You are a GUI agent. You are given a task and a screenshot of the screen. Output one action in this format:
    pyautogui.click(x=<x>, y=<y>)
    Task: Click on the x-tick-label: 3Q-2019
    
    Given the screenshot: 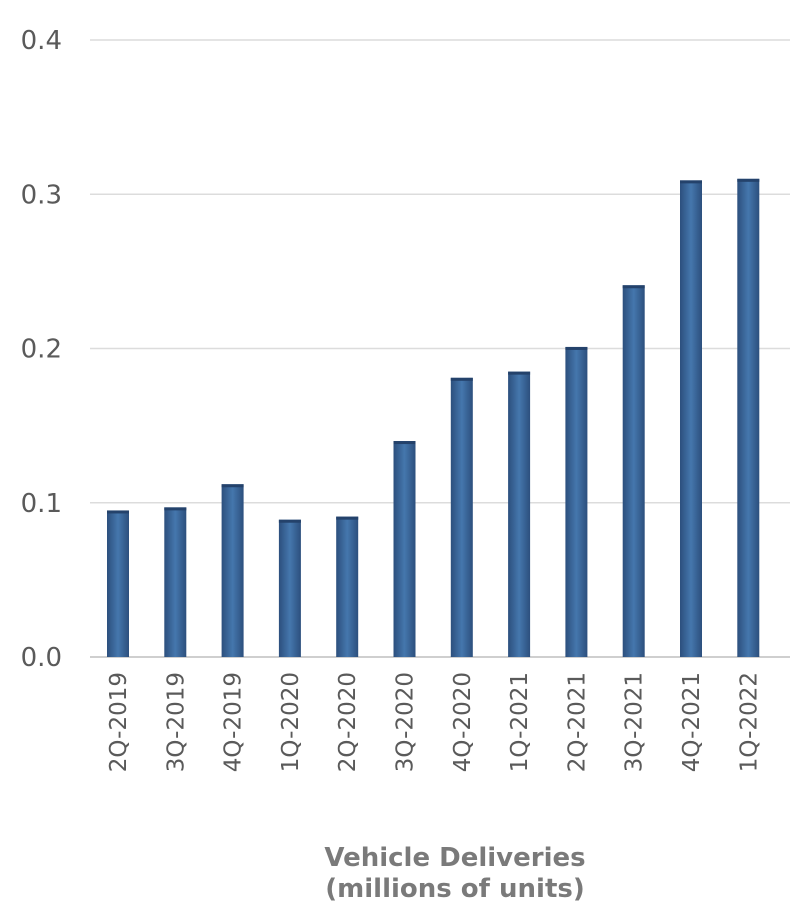 What is the action you would take?
    pyautogui.click(x=176, y=722)
    